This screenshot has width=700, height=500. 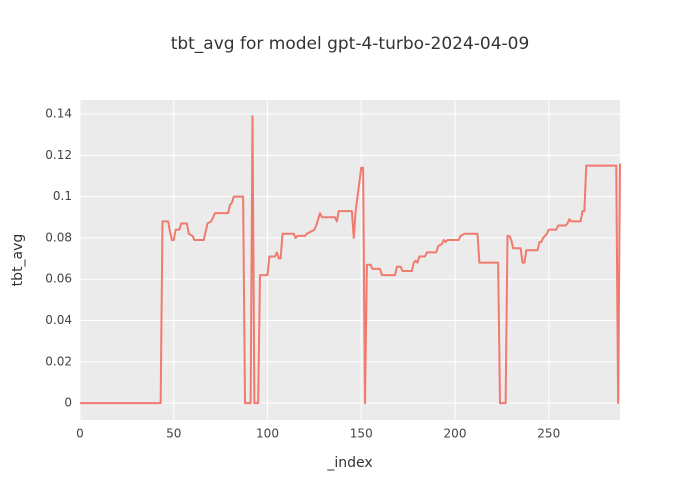 What do you see at coordinates (350, 44) in the screenshot?
I see `chart-title: tbt_avg for model gpt-4-turbo-2024-04-09` at bounding box center [350, 44].